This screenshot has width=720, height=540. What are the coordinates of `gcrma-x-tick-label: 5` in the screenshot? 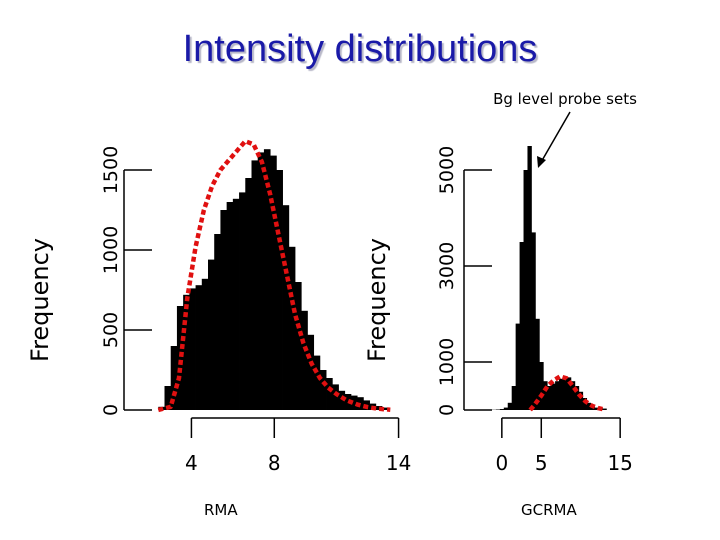 It's located at (541, 463).